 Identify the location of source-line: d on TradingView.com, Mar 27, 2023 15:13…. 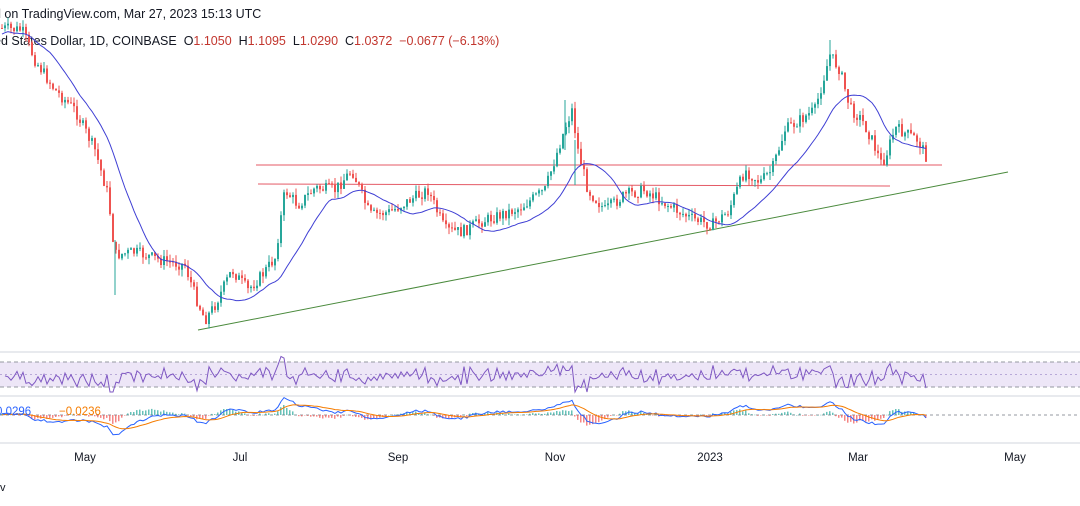
(130, 14).